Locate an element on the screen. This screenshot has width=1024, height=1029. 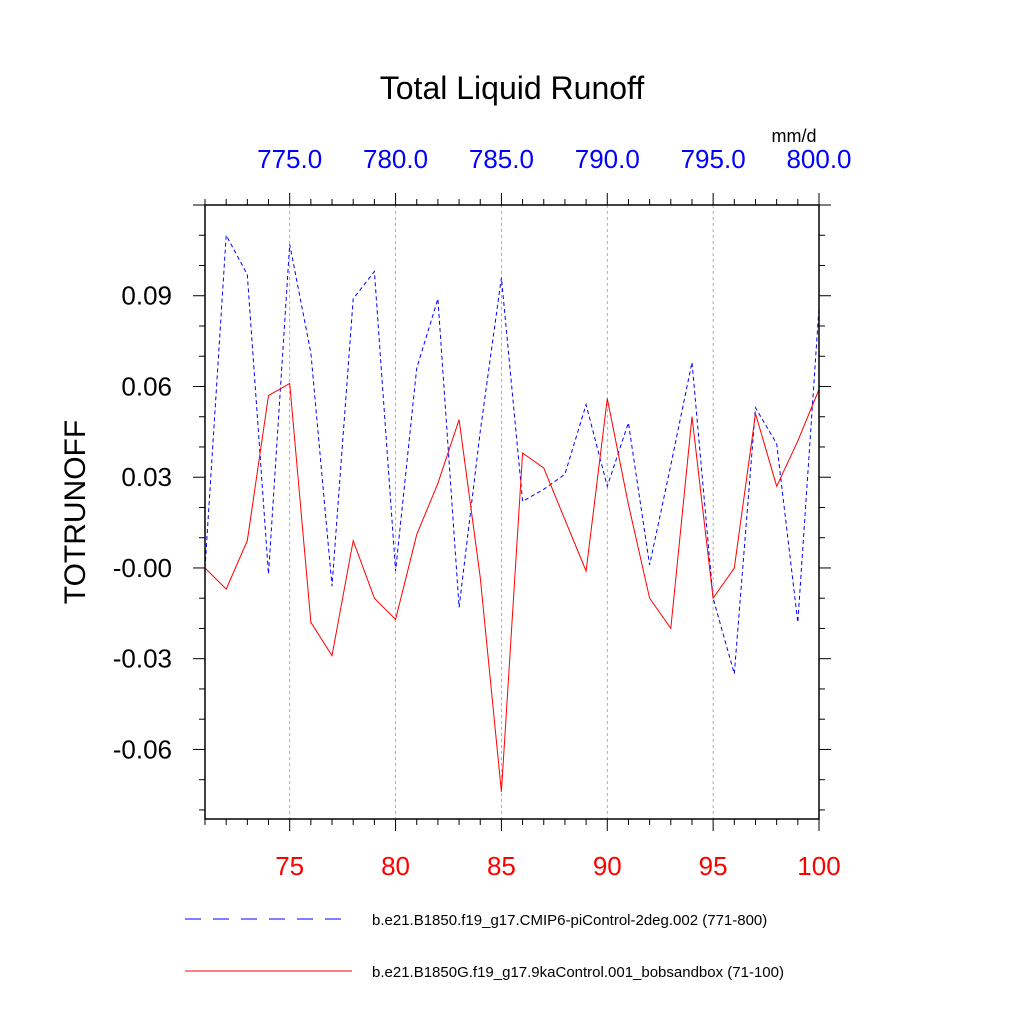
y-axis-tick-label: 0.06 is located at coordinates (146, 386).